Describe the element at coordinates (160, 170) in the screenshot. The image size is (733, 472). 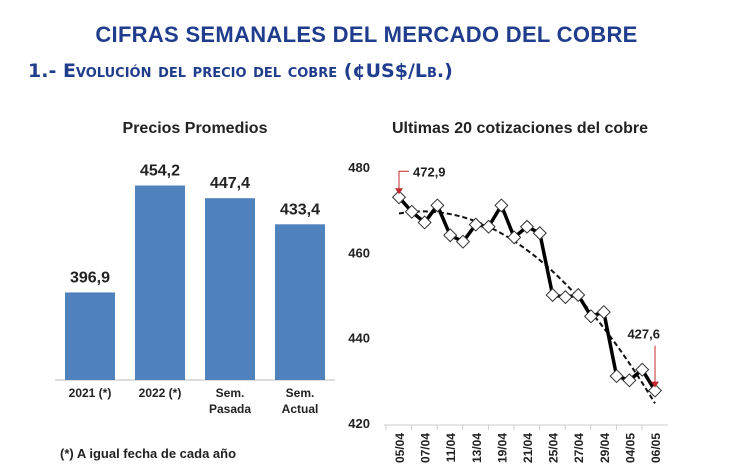
I see `bar-value-label: 454,2` at that location.